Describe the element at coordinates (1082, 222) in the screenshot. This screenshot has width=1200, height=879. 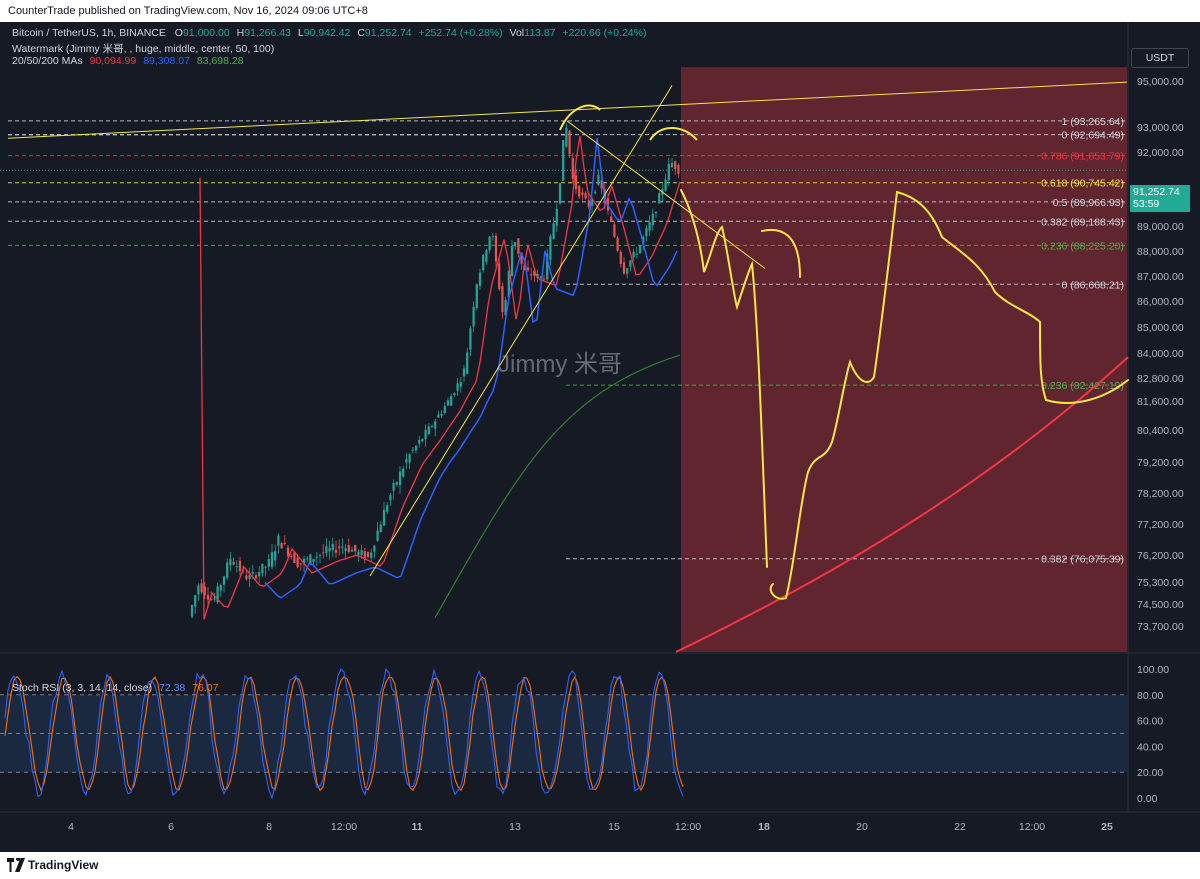
I see `fib-level-label: 0.382 (89,188.43)` at that location.